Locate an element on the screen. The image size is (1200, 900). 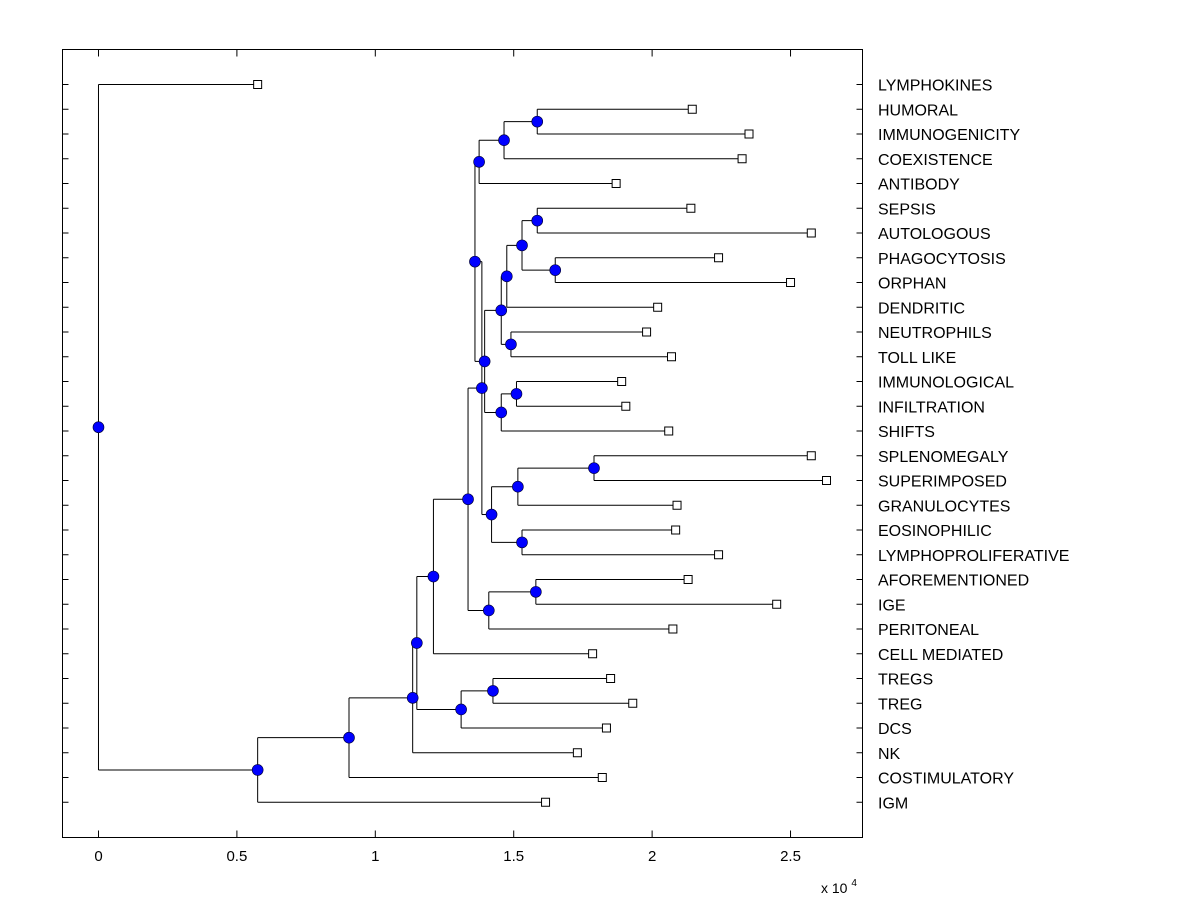
leaf-label-lymphokines: LYMPHOKINES is located at coordinates (935, 86).